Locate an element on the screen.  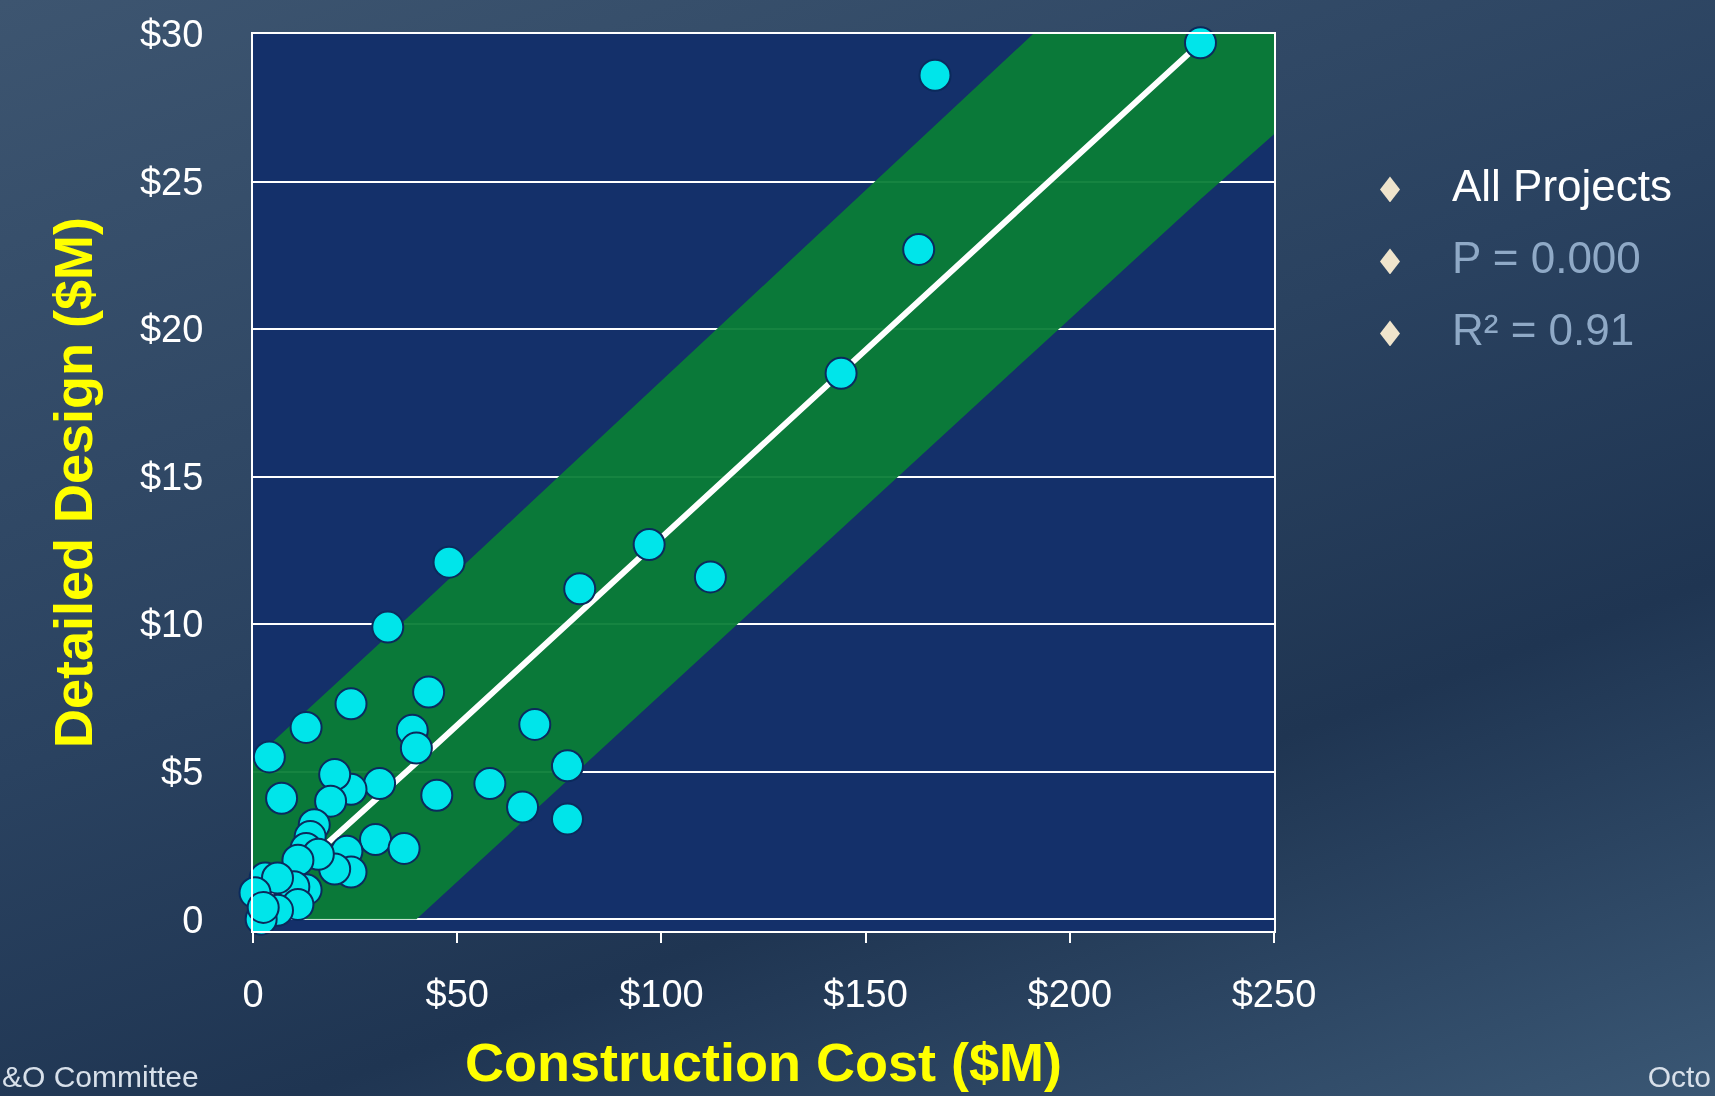
text: &O Committee is located at coordinates (100, 1077).